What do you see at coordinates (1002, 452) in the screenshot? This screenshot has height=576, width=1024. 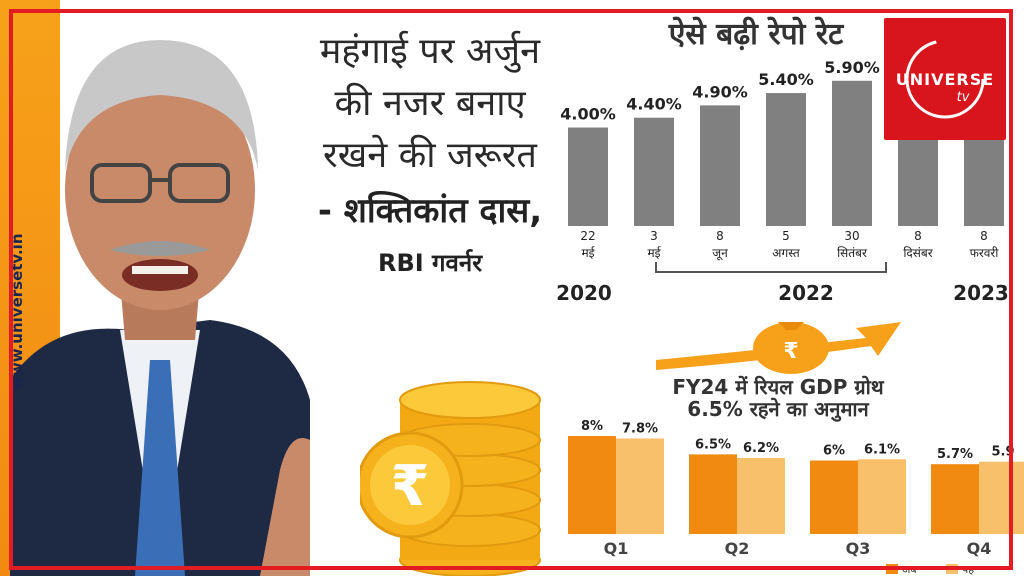 I see `gdp-value-label-3-1: 5.9` at bounding box center [1002, 452].